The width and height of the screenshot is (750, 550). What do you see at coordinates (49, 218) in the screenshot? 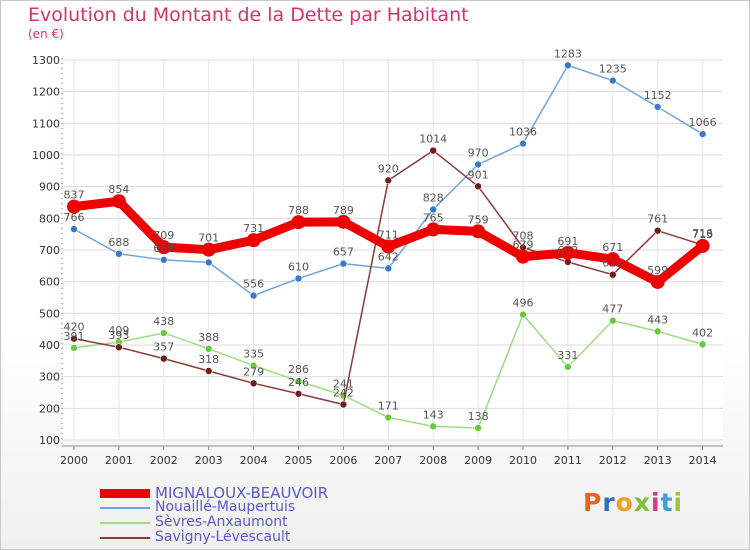
I see `y-tick-label: 800` at bounding box center [49, 218].